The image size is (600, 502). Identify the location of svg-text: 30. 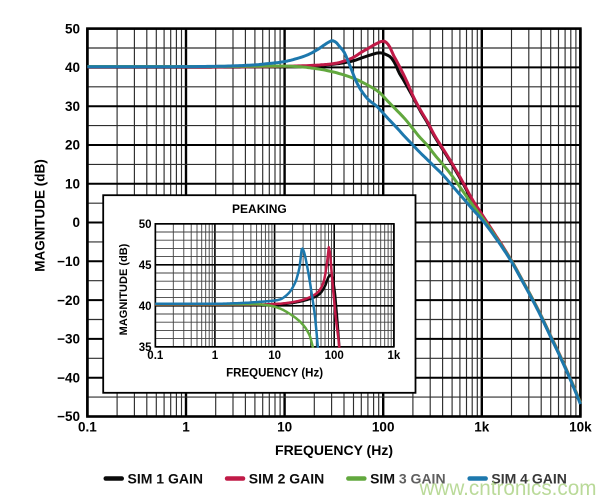
(72, 106).